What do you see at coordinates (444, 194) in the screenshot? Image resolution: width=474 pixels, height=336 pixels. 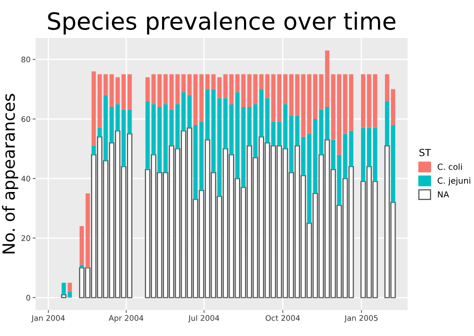 I see `legend-label: NA` at bounding box center [444, 194].